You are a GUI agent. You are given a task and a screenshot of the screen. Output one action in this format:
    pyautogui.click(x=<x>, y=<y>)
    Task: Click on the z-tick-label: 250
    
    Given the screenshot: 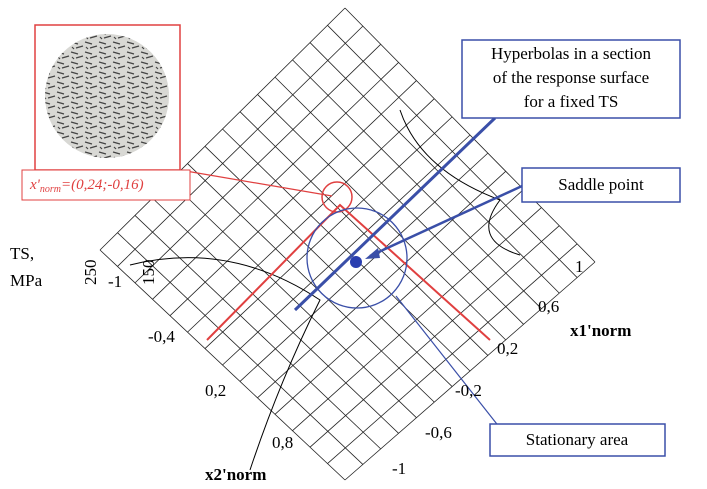 What is the action you would take?
    pyautogui.click(x=90, y=273)
    